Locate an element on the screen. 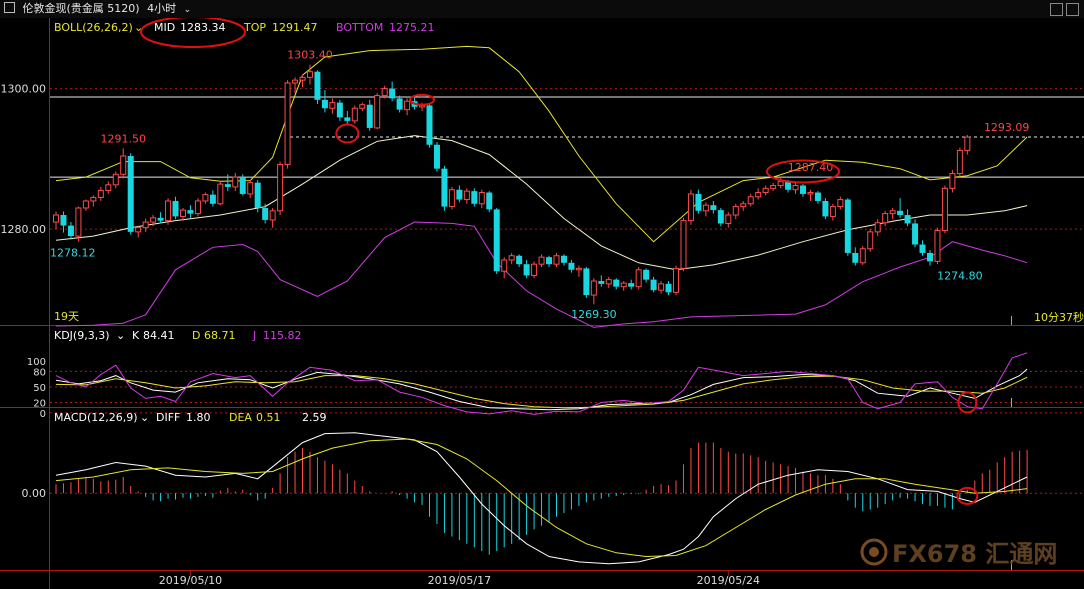 This screenshot has width=1084, height=589. annotation-circle-mid-legend is located at coordinates (193, 33).